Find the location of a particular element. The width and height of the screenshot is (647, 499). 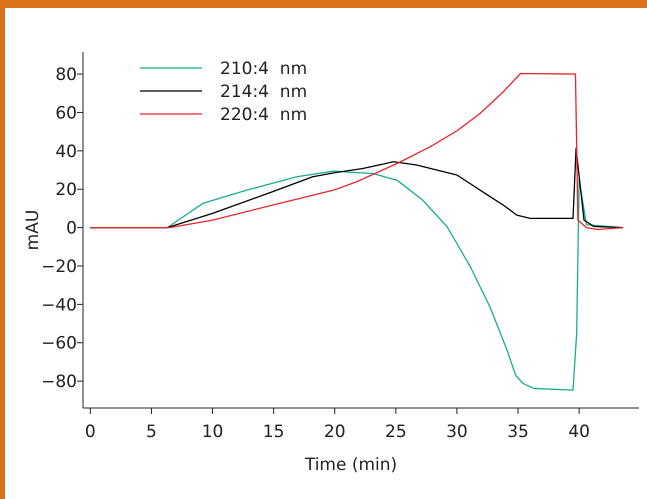

y-tick-label: −80 is located at coordinates (59, 382).